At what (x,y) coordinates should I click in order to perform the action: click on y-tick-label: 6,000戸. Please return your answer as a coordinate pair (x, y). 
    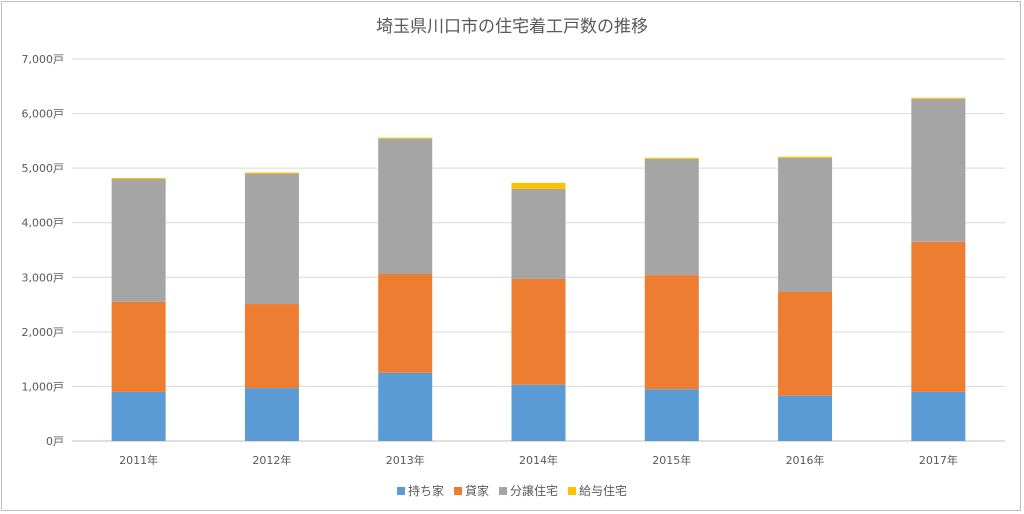
    Looking at the image, I should click on (43, 114).